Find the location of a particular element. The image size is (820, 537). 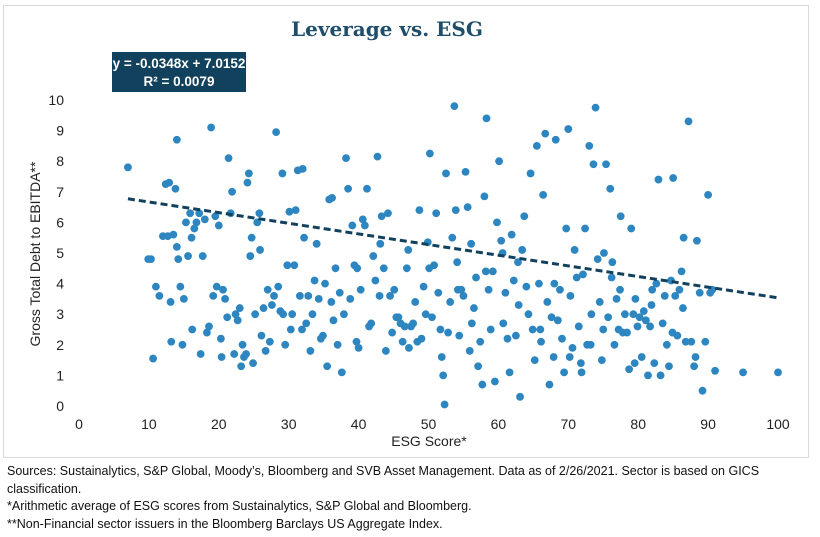

x-tick-label: 80 is located at coordinates (638, 424).